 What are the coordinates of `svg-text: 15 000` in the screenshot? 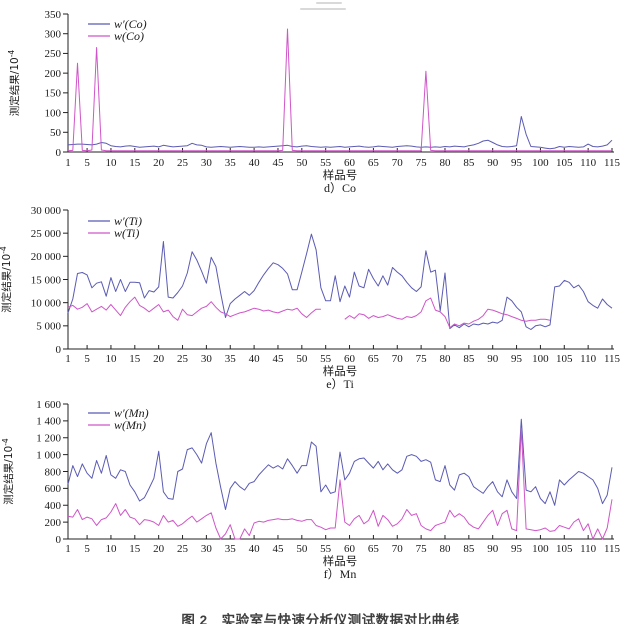 It's located at (46, 280).